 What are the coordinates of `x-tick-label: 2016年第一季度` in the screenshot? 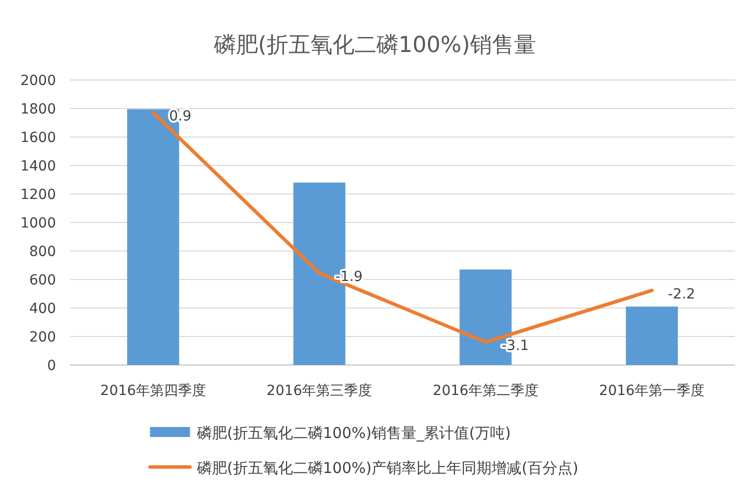 It's located at (652, 391).